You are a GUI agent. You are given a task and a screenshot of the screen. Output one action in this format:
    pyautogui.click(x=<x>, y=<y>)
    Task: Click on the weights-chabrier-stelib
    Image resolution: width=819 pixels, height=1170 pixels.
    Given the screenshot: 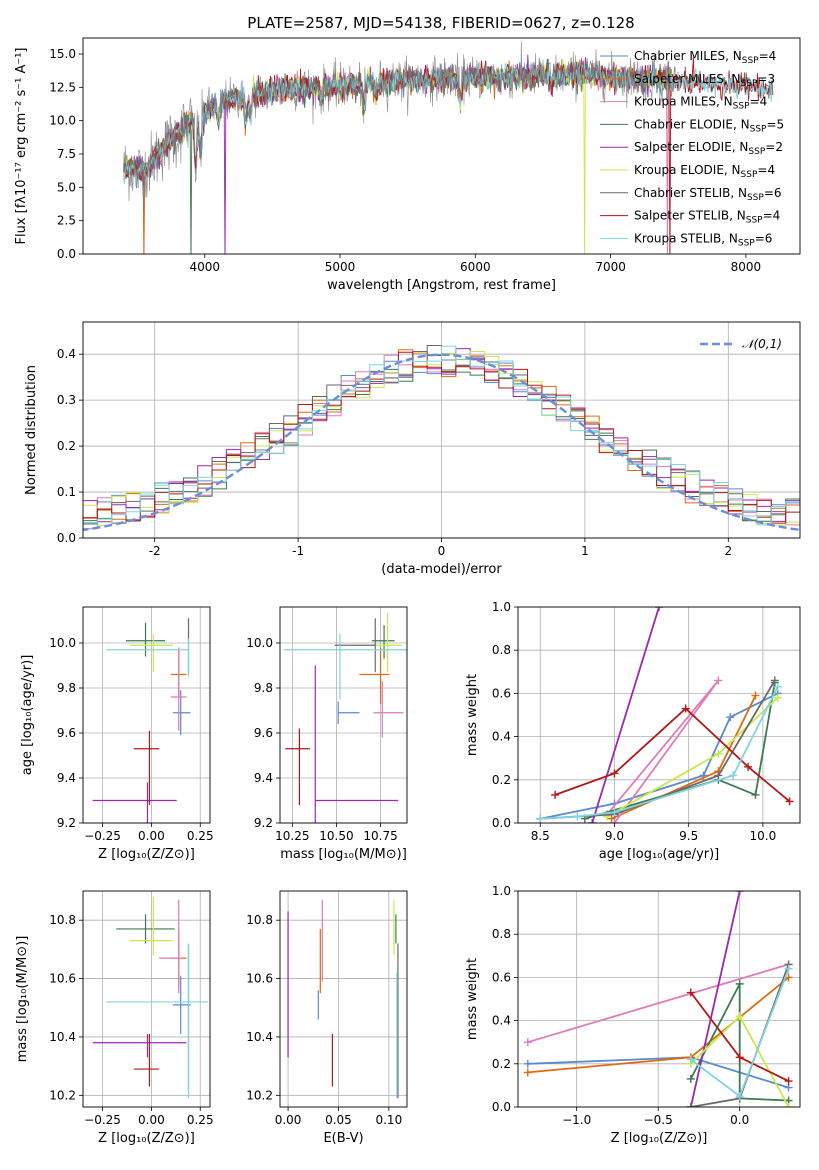 What is the action you would take?
    pyautogui.click(x=657, y=749)
    